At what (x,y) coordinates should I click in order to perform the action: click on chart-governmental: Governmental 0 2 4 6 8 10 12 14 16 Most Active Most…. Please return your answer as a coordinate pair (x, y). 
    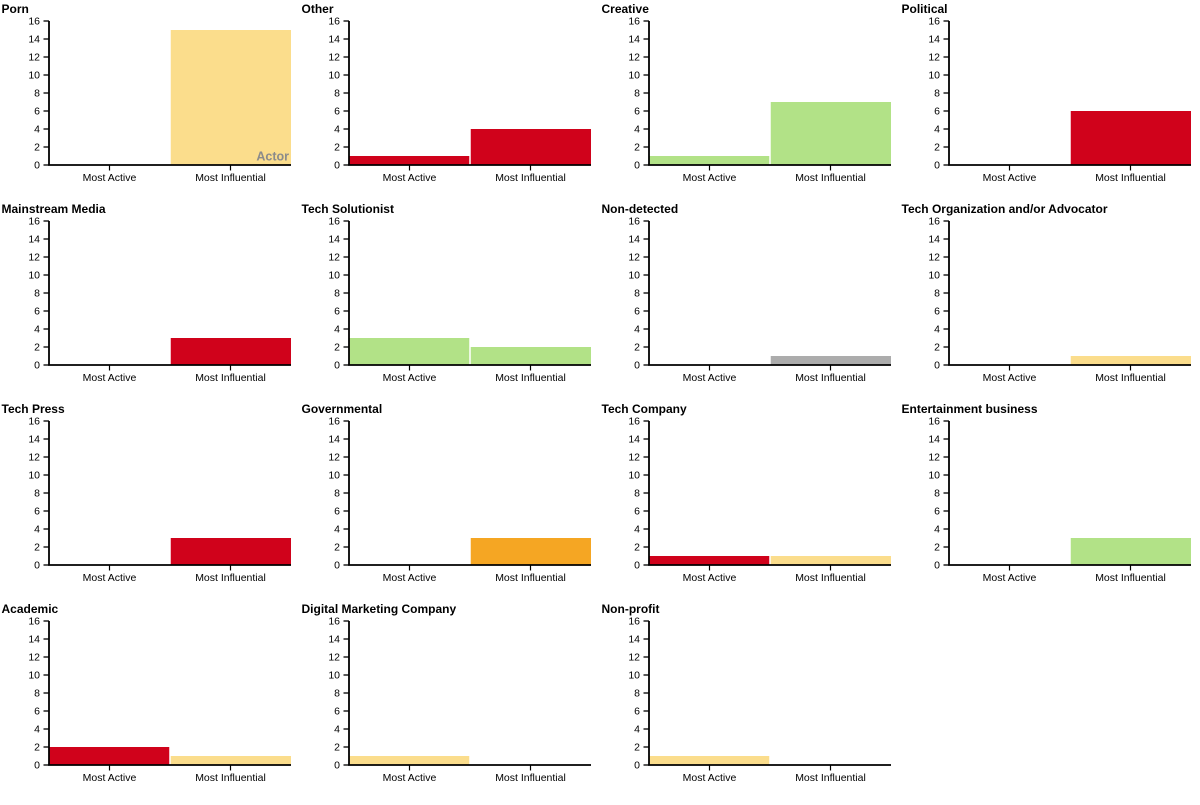
    Looking at the image, I should click on (450, 500).